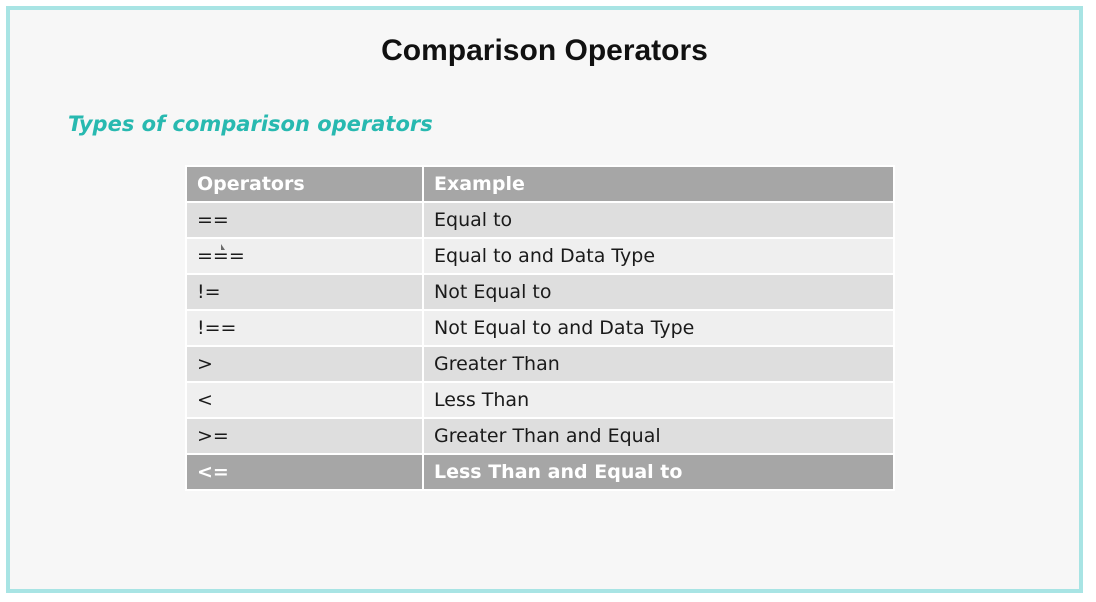  Describe the element at coordinates (304, 472) in the screenshot. I see `operator-cell: <=` at that location.